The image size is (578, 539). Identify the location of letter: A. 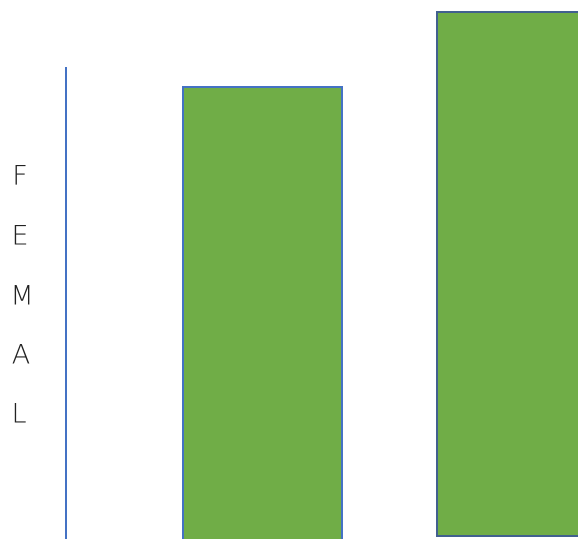
(21, 355).